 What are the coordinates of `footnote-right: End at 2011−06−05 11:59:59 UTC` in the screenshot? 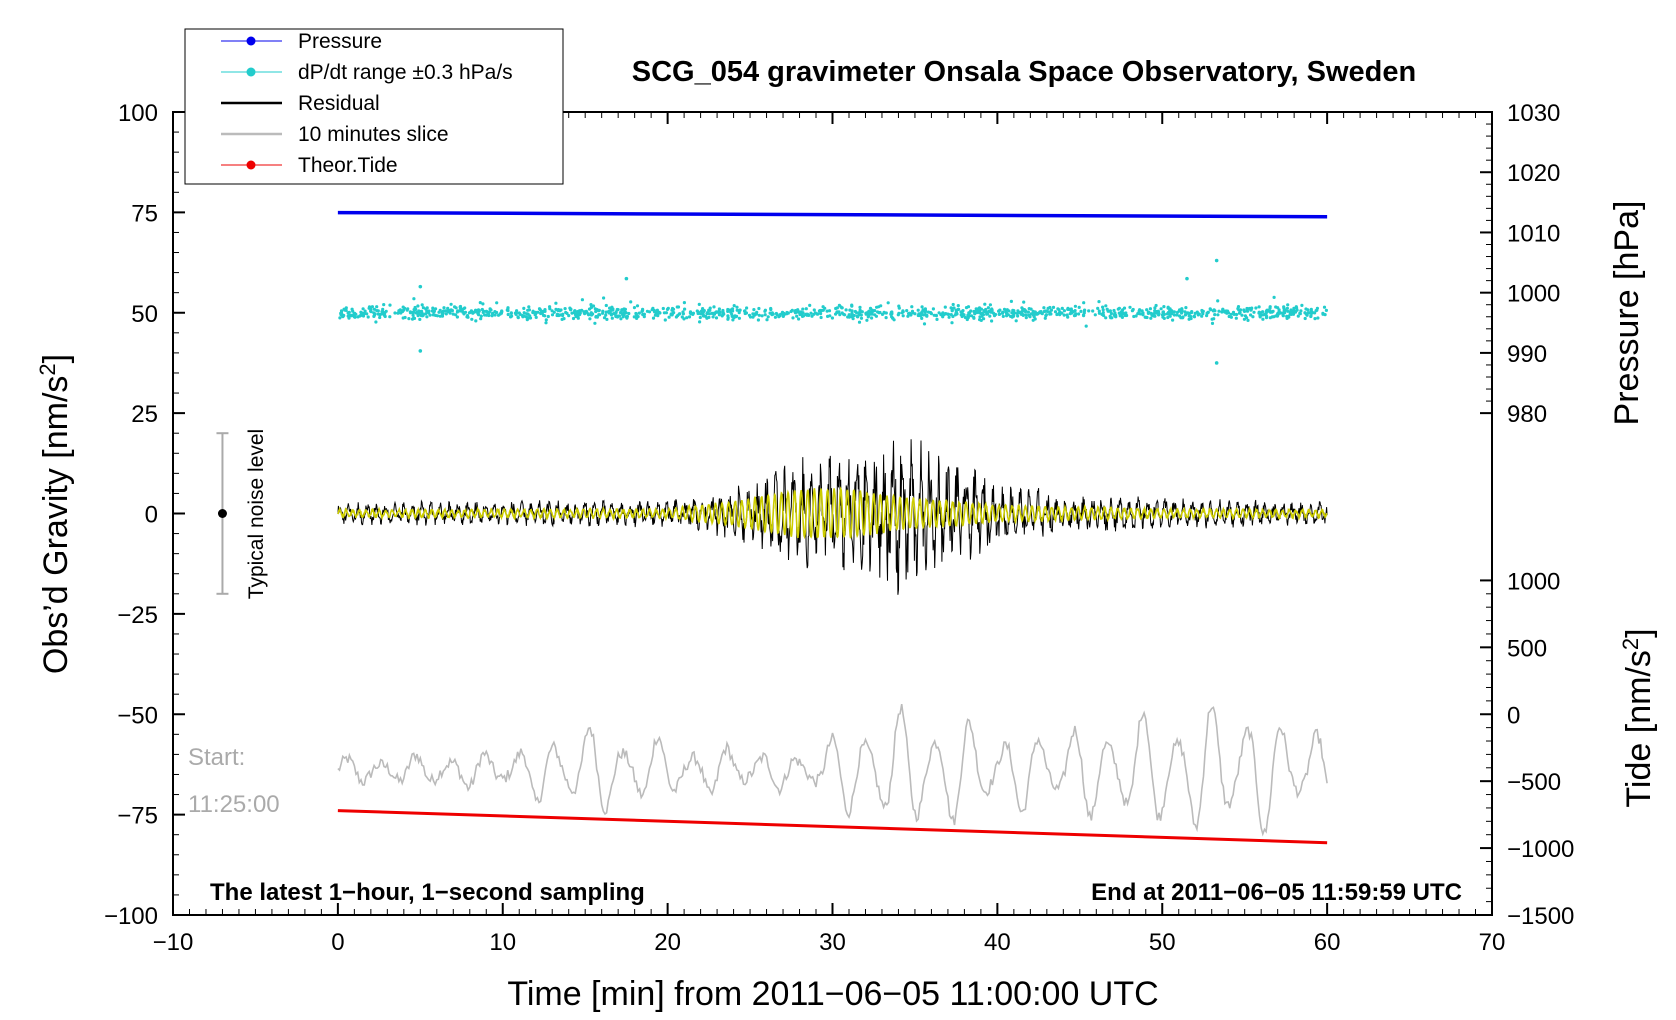 It's located at (1276, 892).